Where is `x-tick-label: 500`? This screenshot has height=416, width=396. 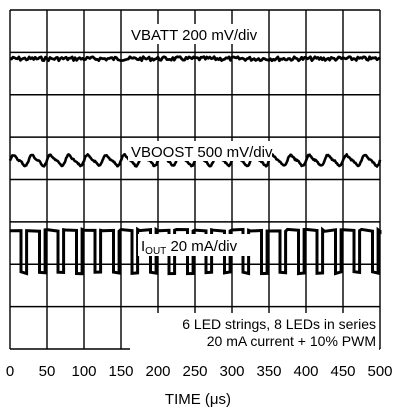
x-tick-label: 500 is located at coordinates (379, 371).